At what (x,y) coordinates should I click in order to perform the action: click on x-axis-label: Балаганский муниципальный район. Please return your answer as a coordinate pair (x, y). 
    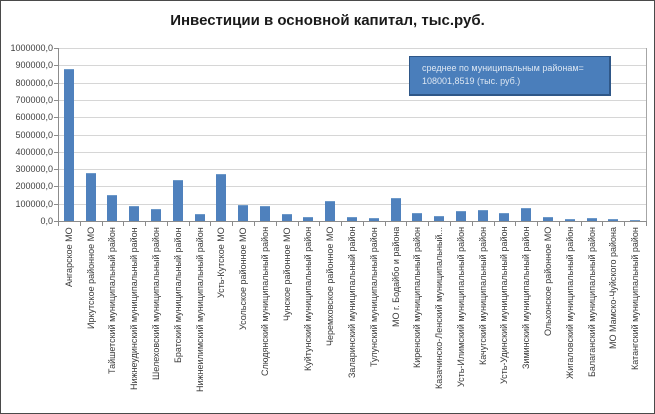
    Looking at the image, I should click on (592, 302).